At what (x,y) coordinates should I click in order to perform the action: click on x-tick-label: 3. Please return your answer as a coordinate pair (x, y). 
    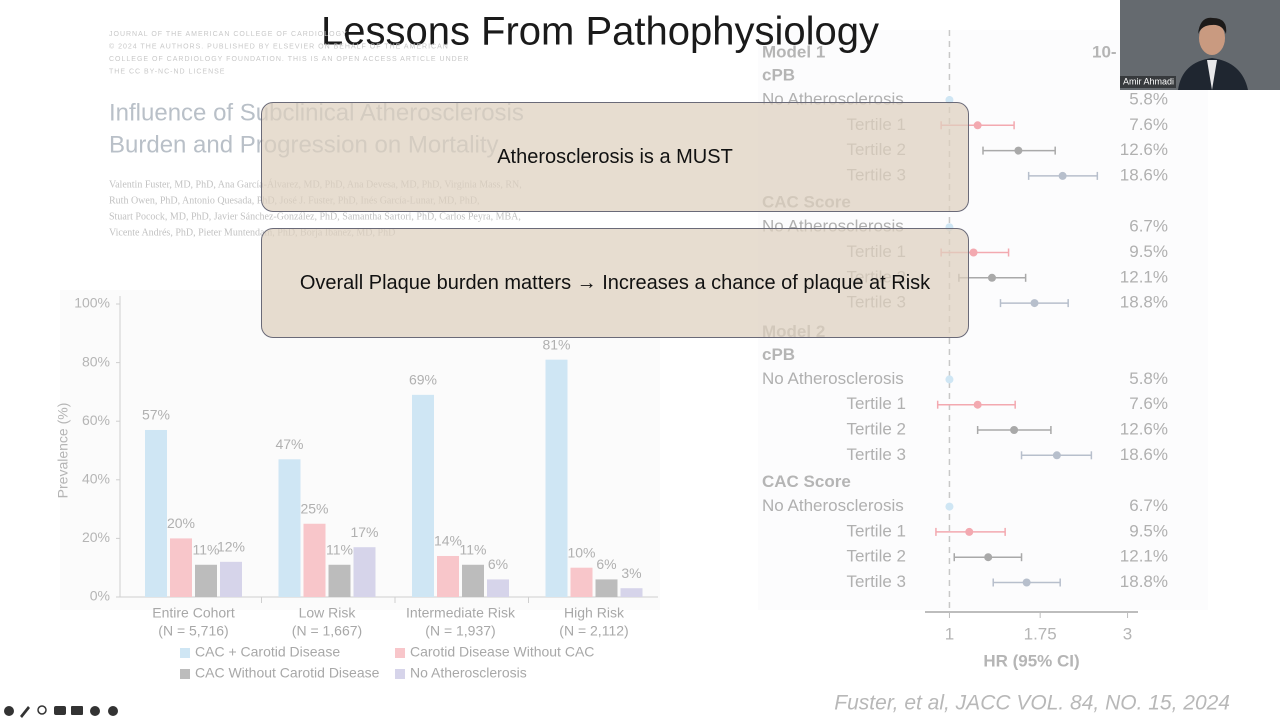
    Looking at the image, I should click on (1127, 633).